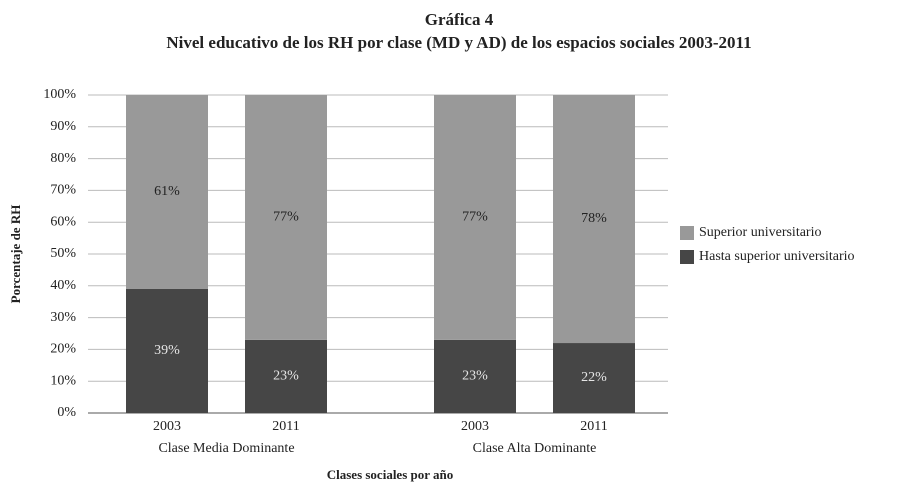 The height and width of the screenshot is (485, 918). I want to click on y-tick-label: 60%, so click(63, 221).